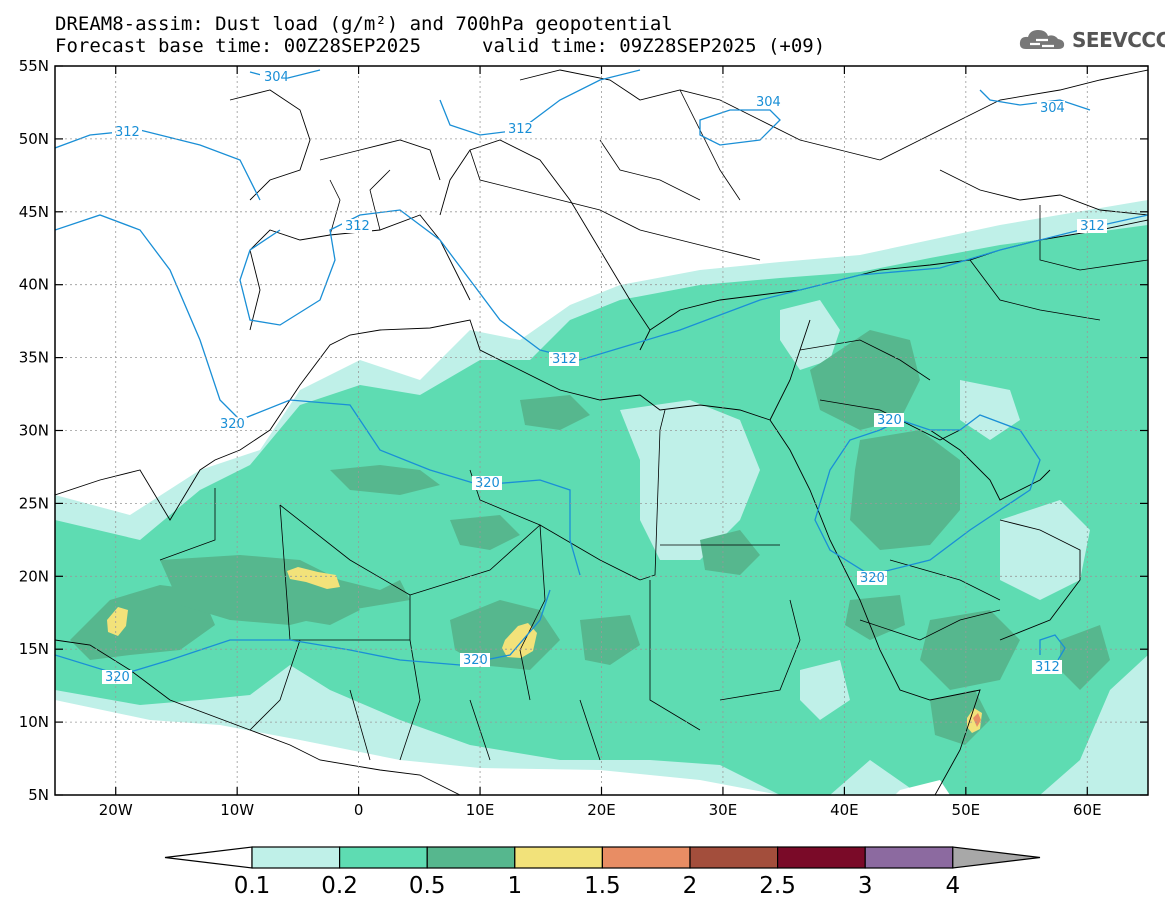  I want to click on seevccc-logo: SEEVCCC, so click(1091, 40).